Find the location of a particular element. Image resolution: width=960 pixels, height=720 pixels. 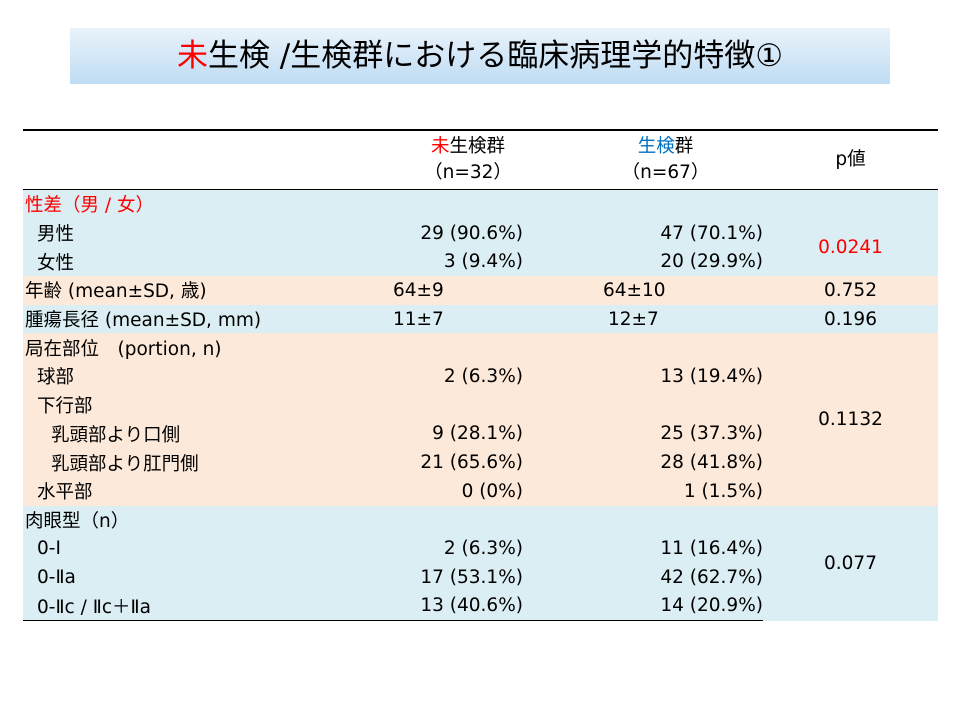

age-pvalue: 0.752 is located at coordinates (850, 290).